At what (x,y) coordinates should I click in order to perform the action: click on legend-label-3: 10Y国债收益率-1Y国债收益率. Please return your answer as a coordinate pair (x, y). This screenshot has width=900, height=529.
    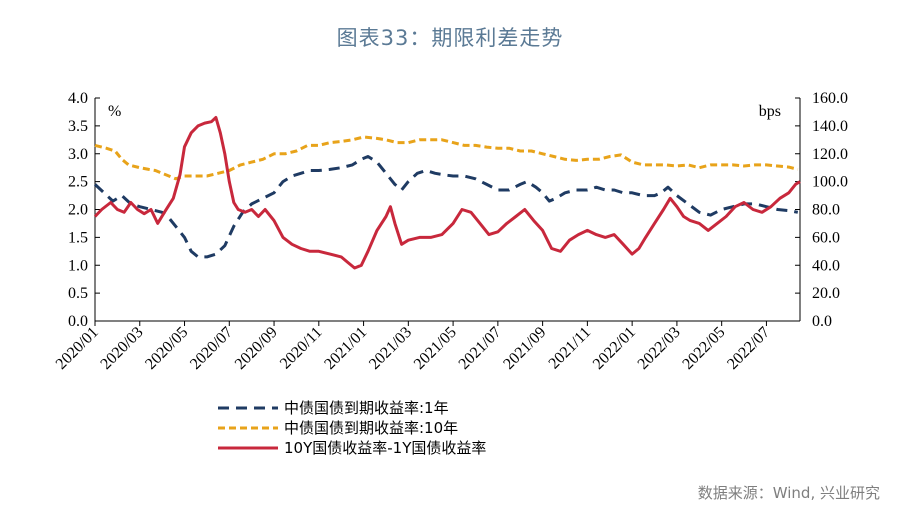
    Looking at the image, I should click on (385, 448).